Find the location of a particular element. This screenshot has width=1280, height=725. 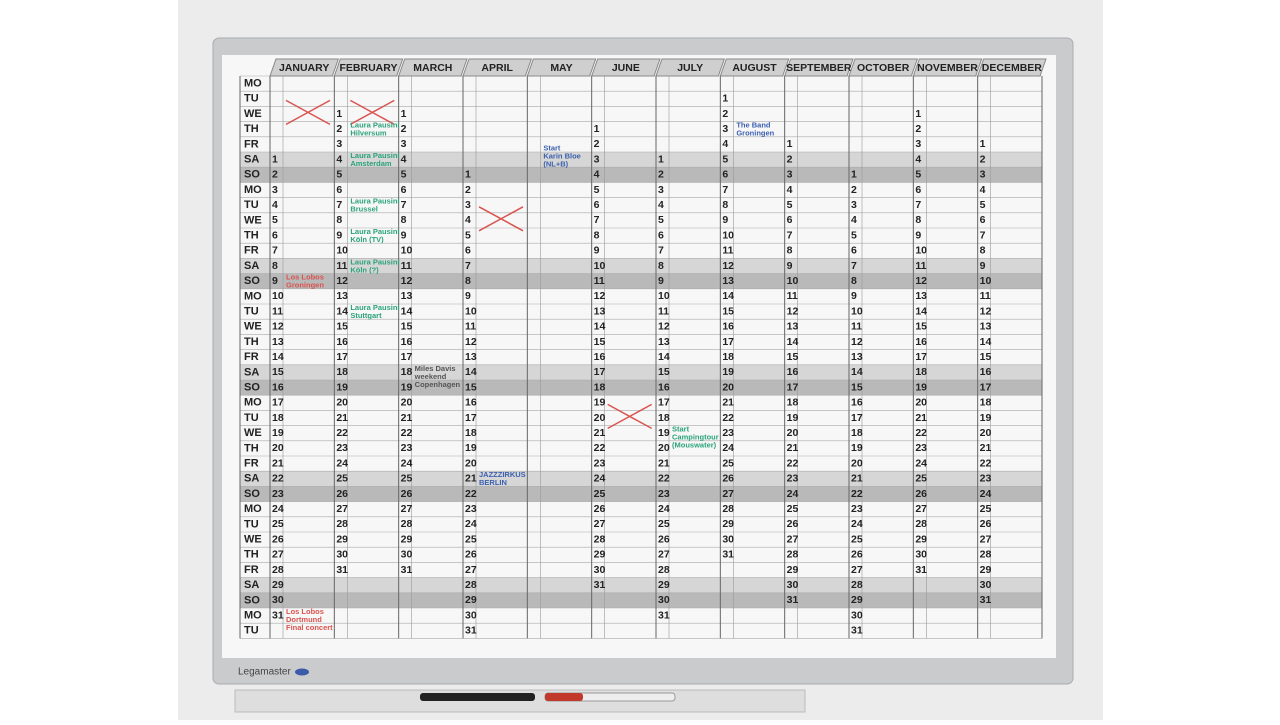

note-text: Start is located at coordinates (552, 147).